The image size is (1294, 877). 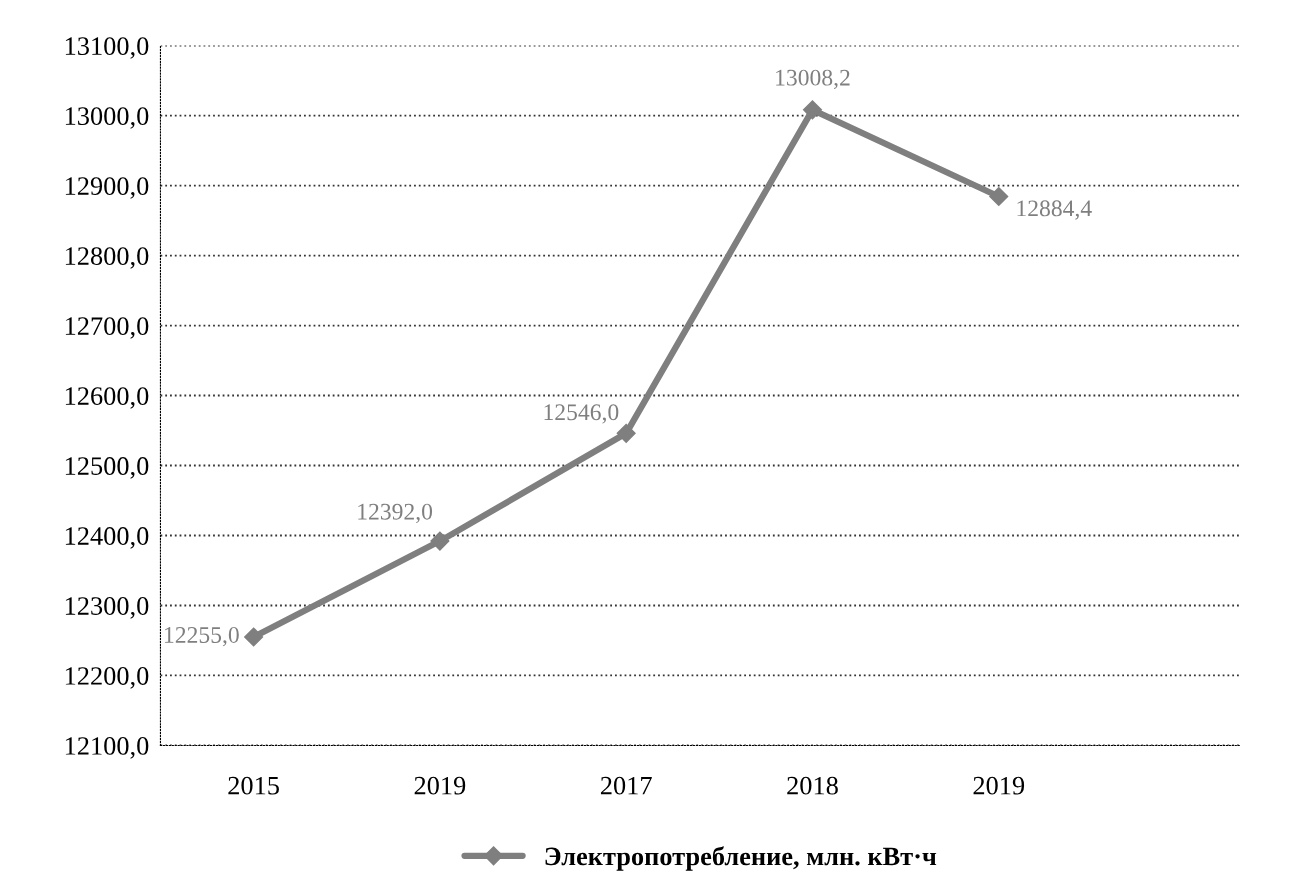 What do you see at coordinates (107, 48) in the screenshot?
I see `y-tick-label: 13100,0` at bounding box center [107, 48].